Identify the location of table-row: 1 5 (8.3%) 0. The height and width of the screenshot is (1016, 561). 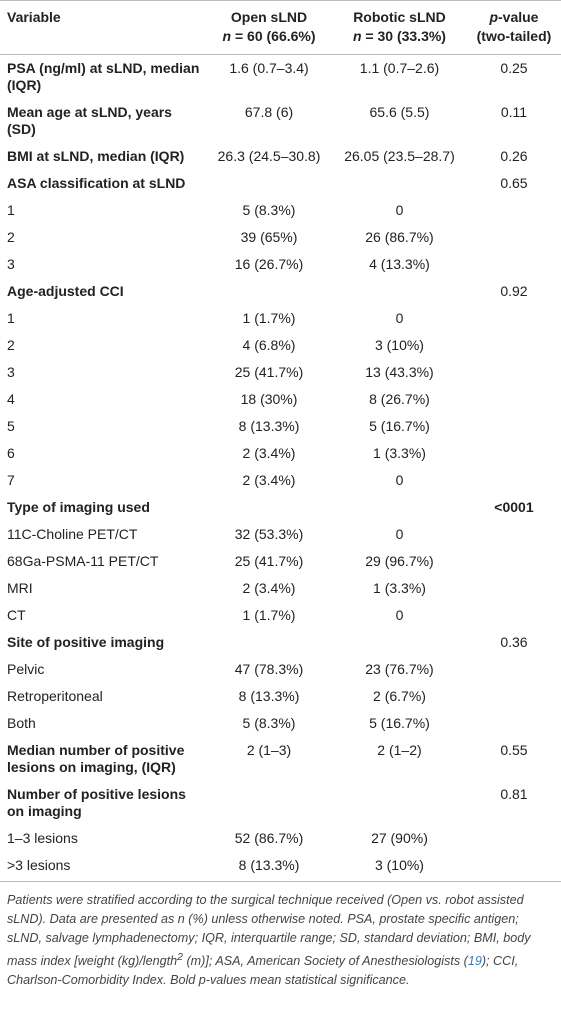
(280, 210).